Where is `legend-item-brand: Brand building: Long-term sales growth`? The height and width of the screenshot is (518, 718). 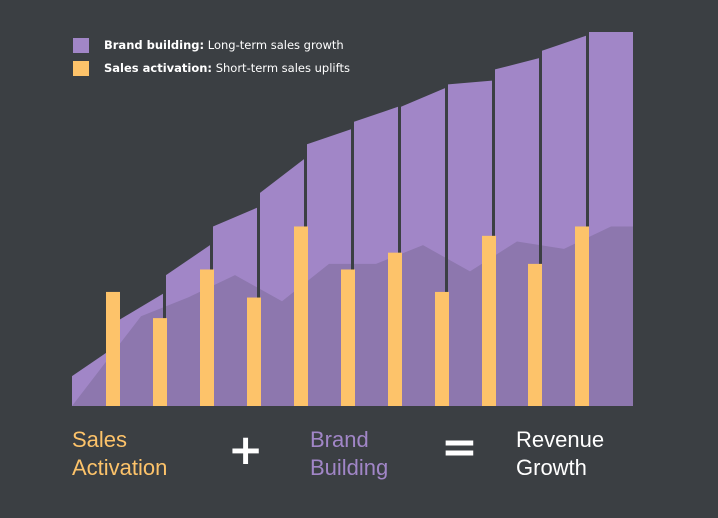 legend-item-brand: Brand building: Long-term sales growth is located at coordinates (211, 45).